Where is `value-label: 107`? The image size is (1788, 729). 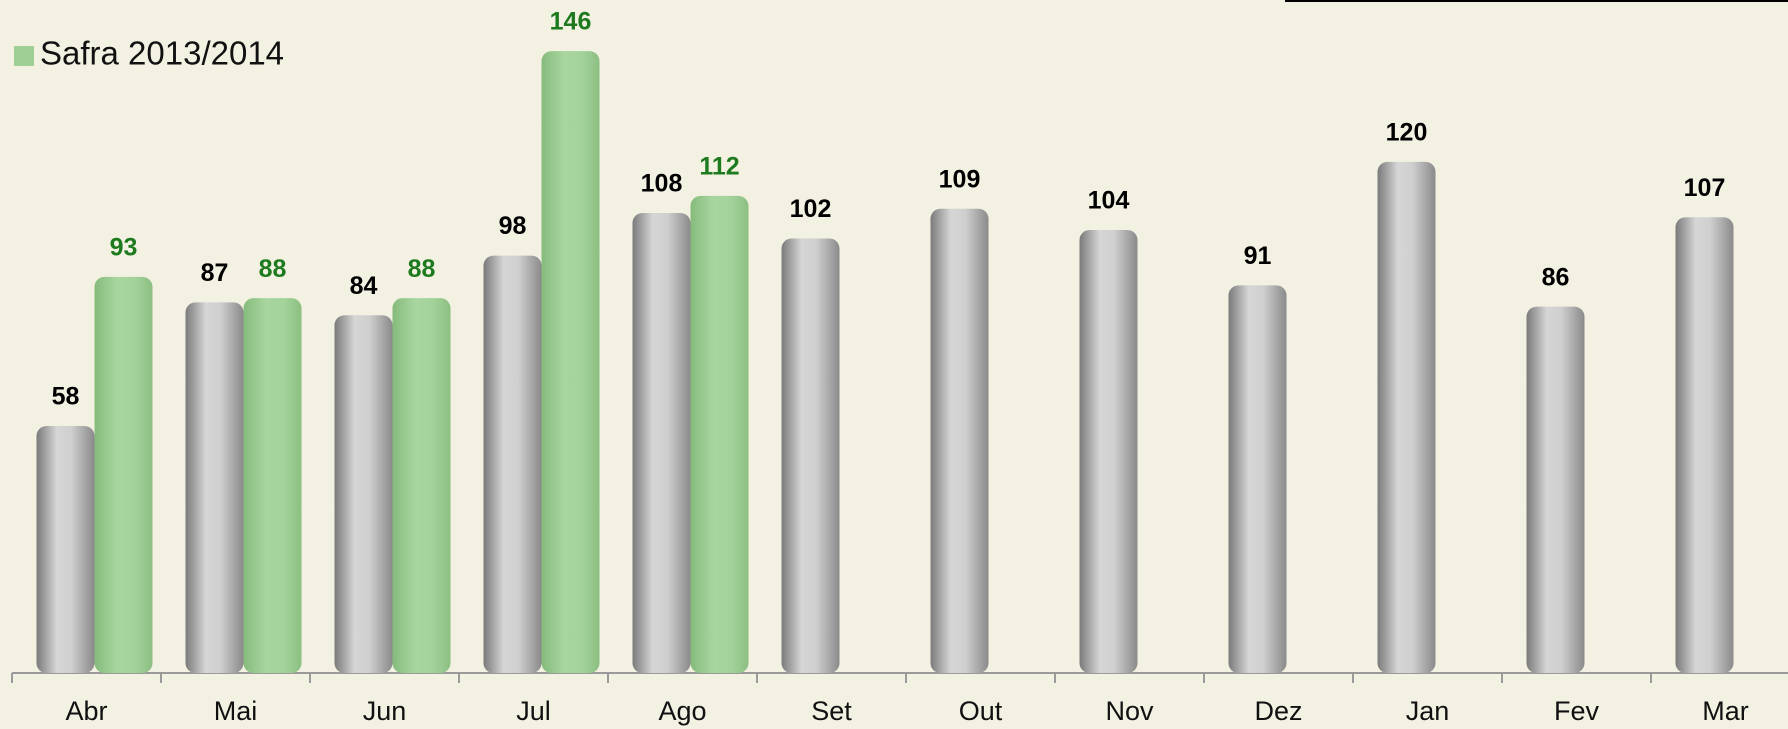 value-label: 107 is located at coordinates (1705, 188).